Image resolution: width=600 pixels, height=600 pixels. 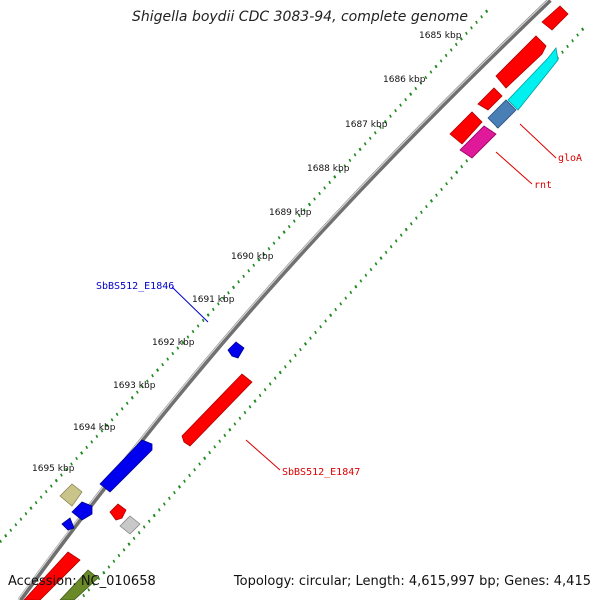 What do you see at coordinates (217, 410) in the screenshot?
I see `gene-SbBS512_E1847` at bounding box center [217, 410].